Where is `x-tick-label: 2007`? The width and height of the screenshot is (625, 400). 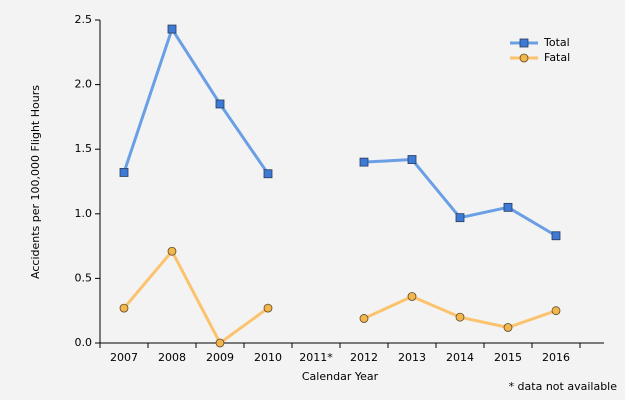 x-tick-label: 2007 is located at coordinates (124, 357).